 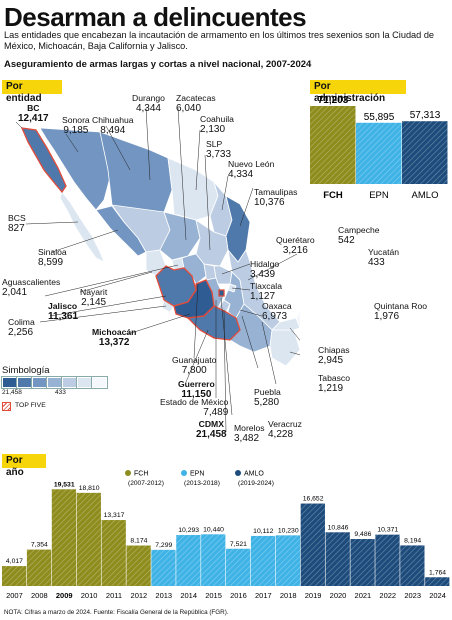 I want to click on year-value-label: 19,531, so click(x=64, y=484).